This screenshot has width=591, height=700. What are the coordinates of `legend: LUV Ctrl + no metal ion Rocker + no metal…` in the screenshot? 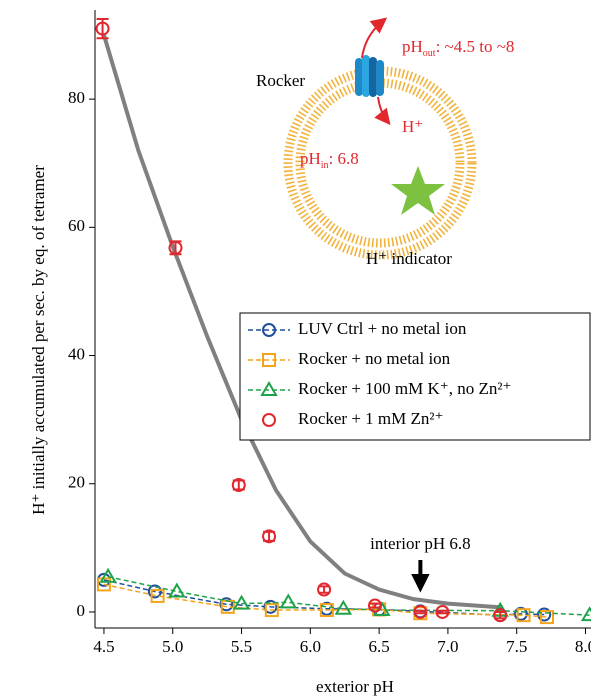 It's located at (415, 376).